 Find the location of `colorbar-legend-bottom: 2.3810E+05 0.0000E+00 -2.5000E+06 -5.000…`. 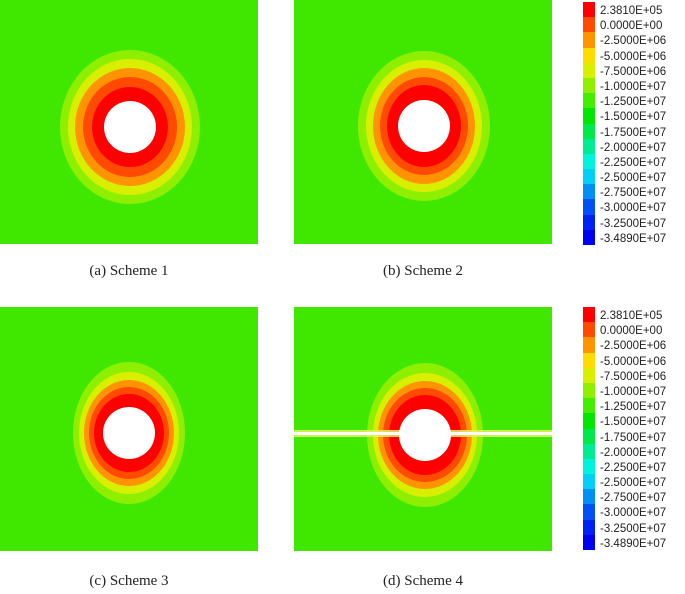

colorbar-legend-bottom: 2.3810E+05 0.0000E+00 -2.5000E+06 -5.000… is located at coordinates (633, 428).